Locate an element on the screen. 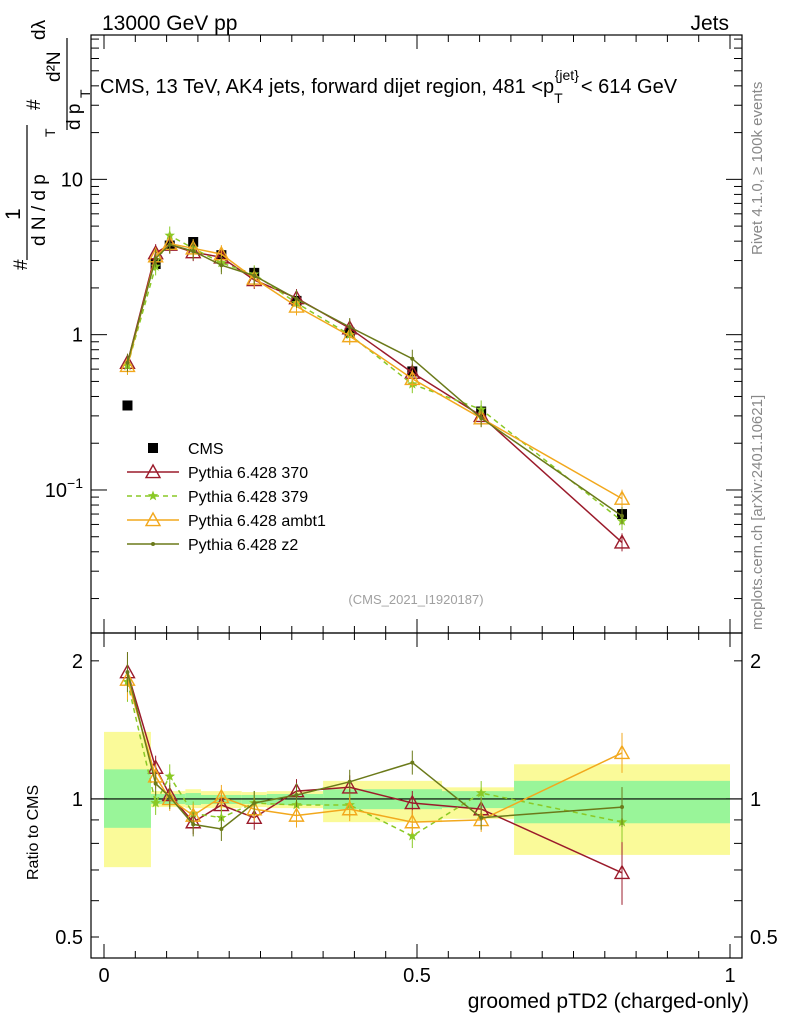 The image size is (786, 1024). category-label: Jets is located at coordinates (709, 23).